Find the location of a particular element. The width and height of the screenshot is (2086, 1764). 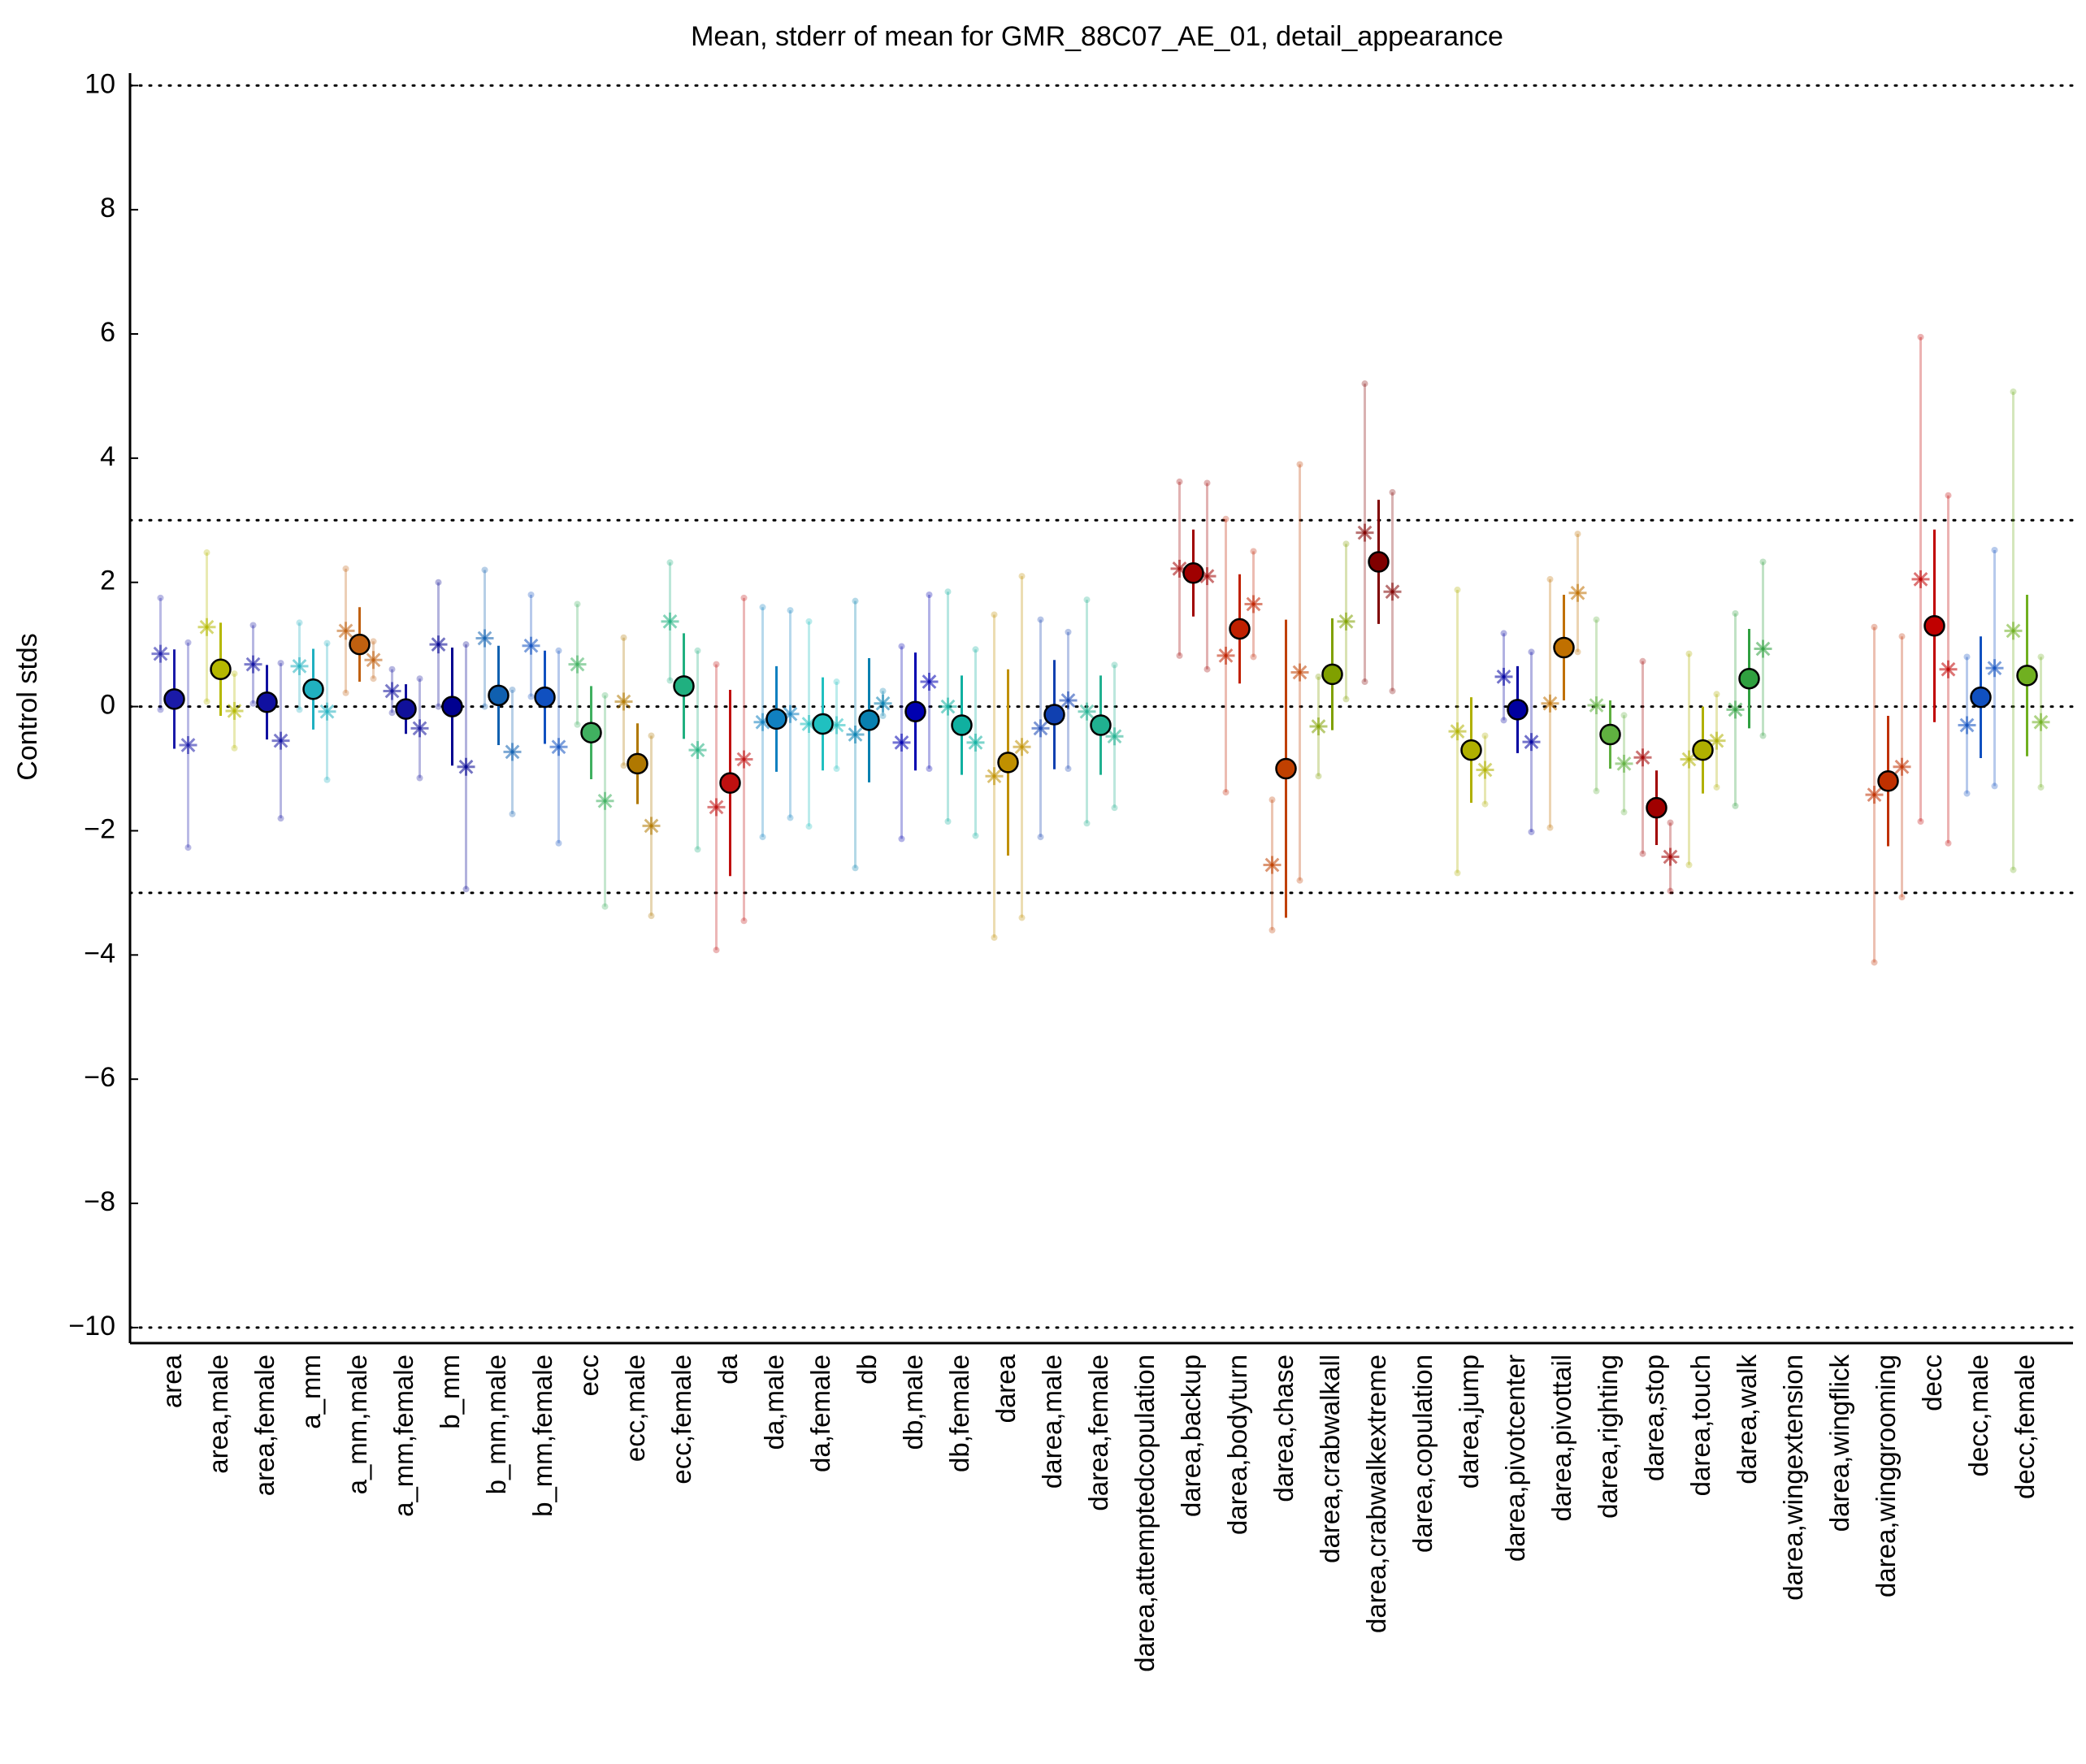

y-tick-label: 0 is located at coordinates (107, 705).